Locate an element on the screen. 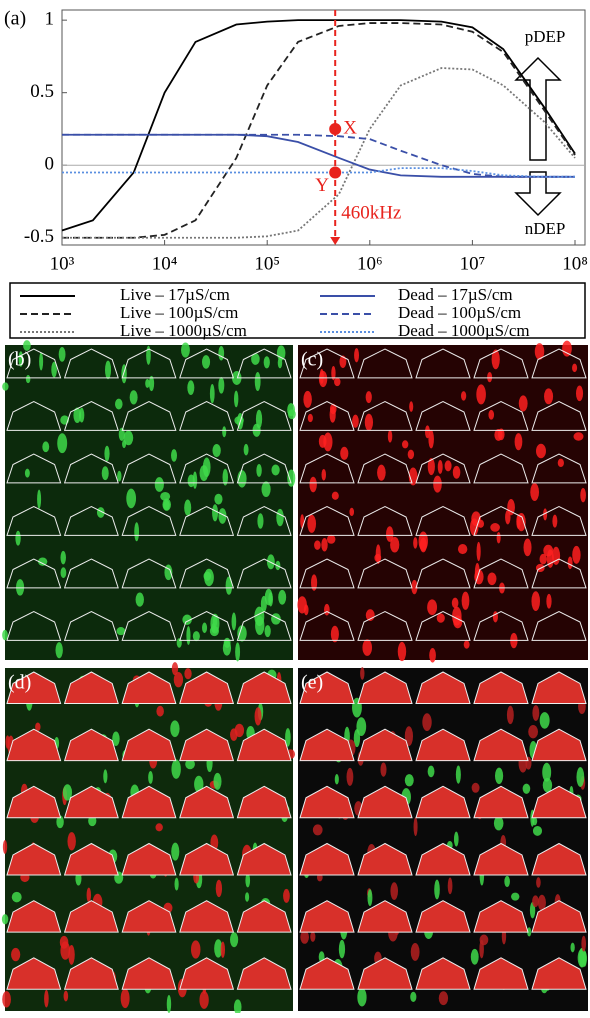 Image resolution: width=590 pixels, height=1018 pixels. panel-label: (b) is located at coordinates (19, 360).